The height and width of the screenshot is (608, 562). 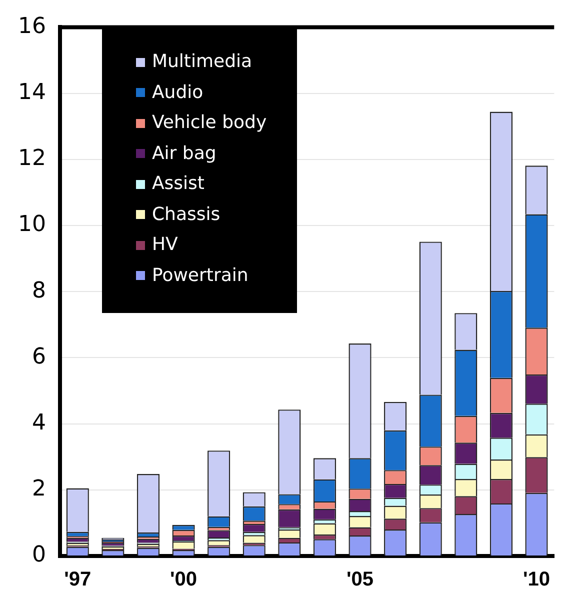 What do you see at coordinates (184, 154) in the screenshot?
I see `legend-label: Air bag` at bounding box center [184, 154].